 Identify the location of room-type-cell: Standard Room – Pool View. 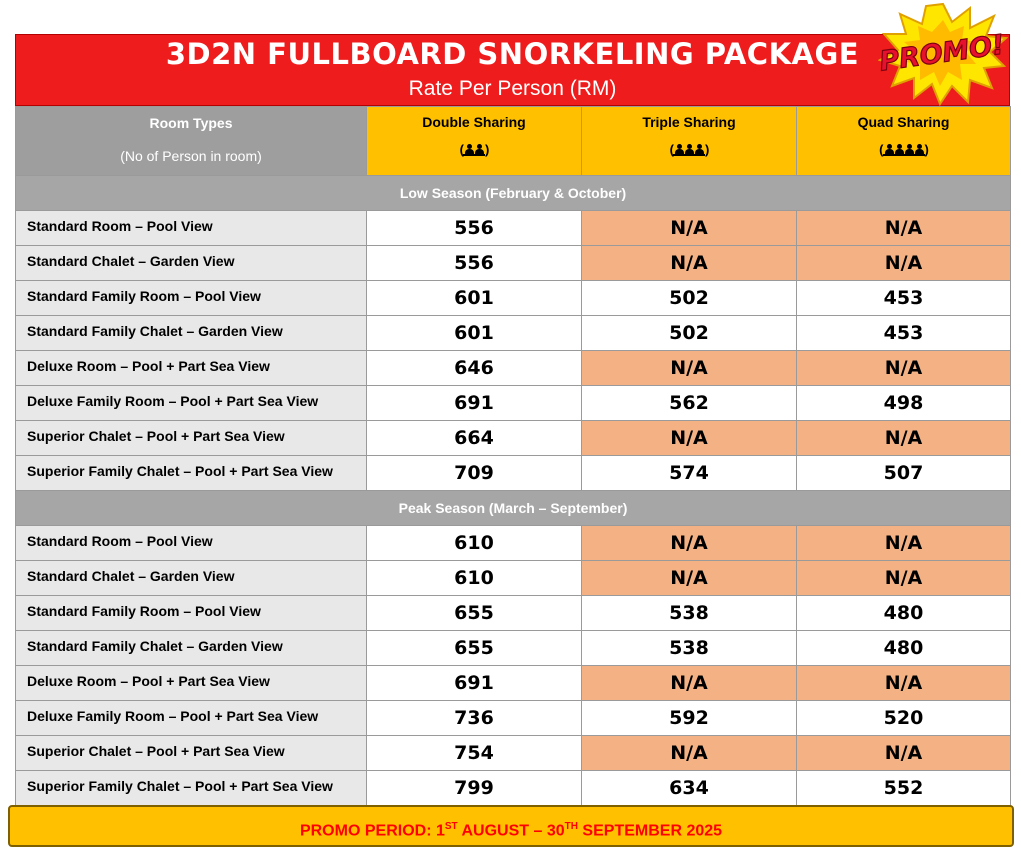
(191, 228).